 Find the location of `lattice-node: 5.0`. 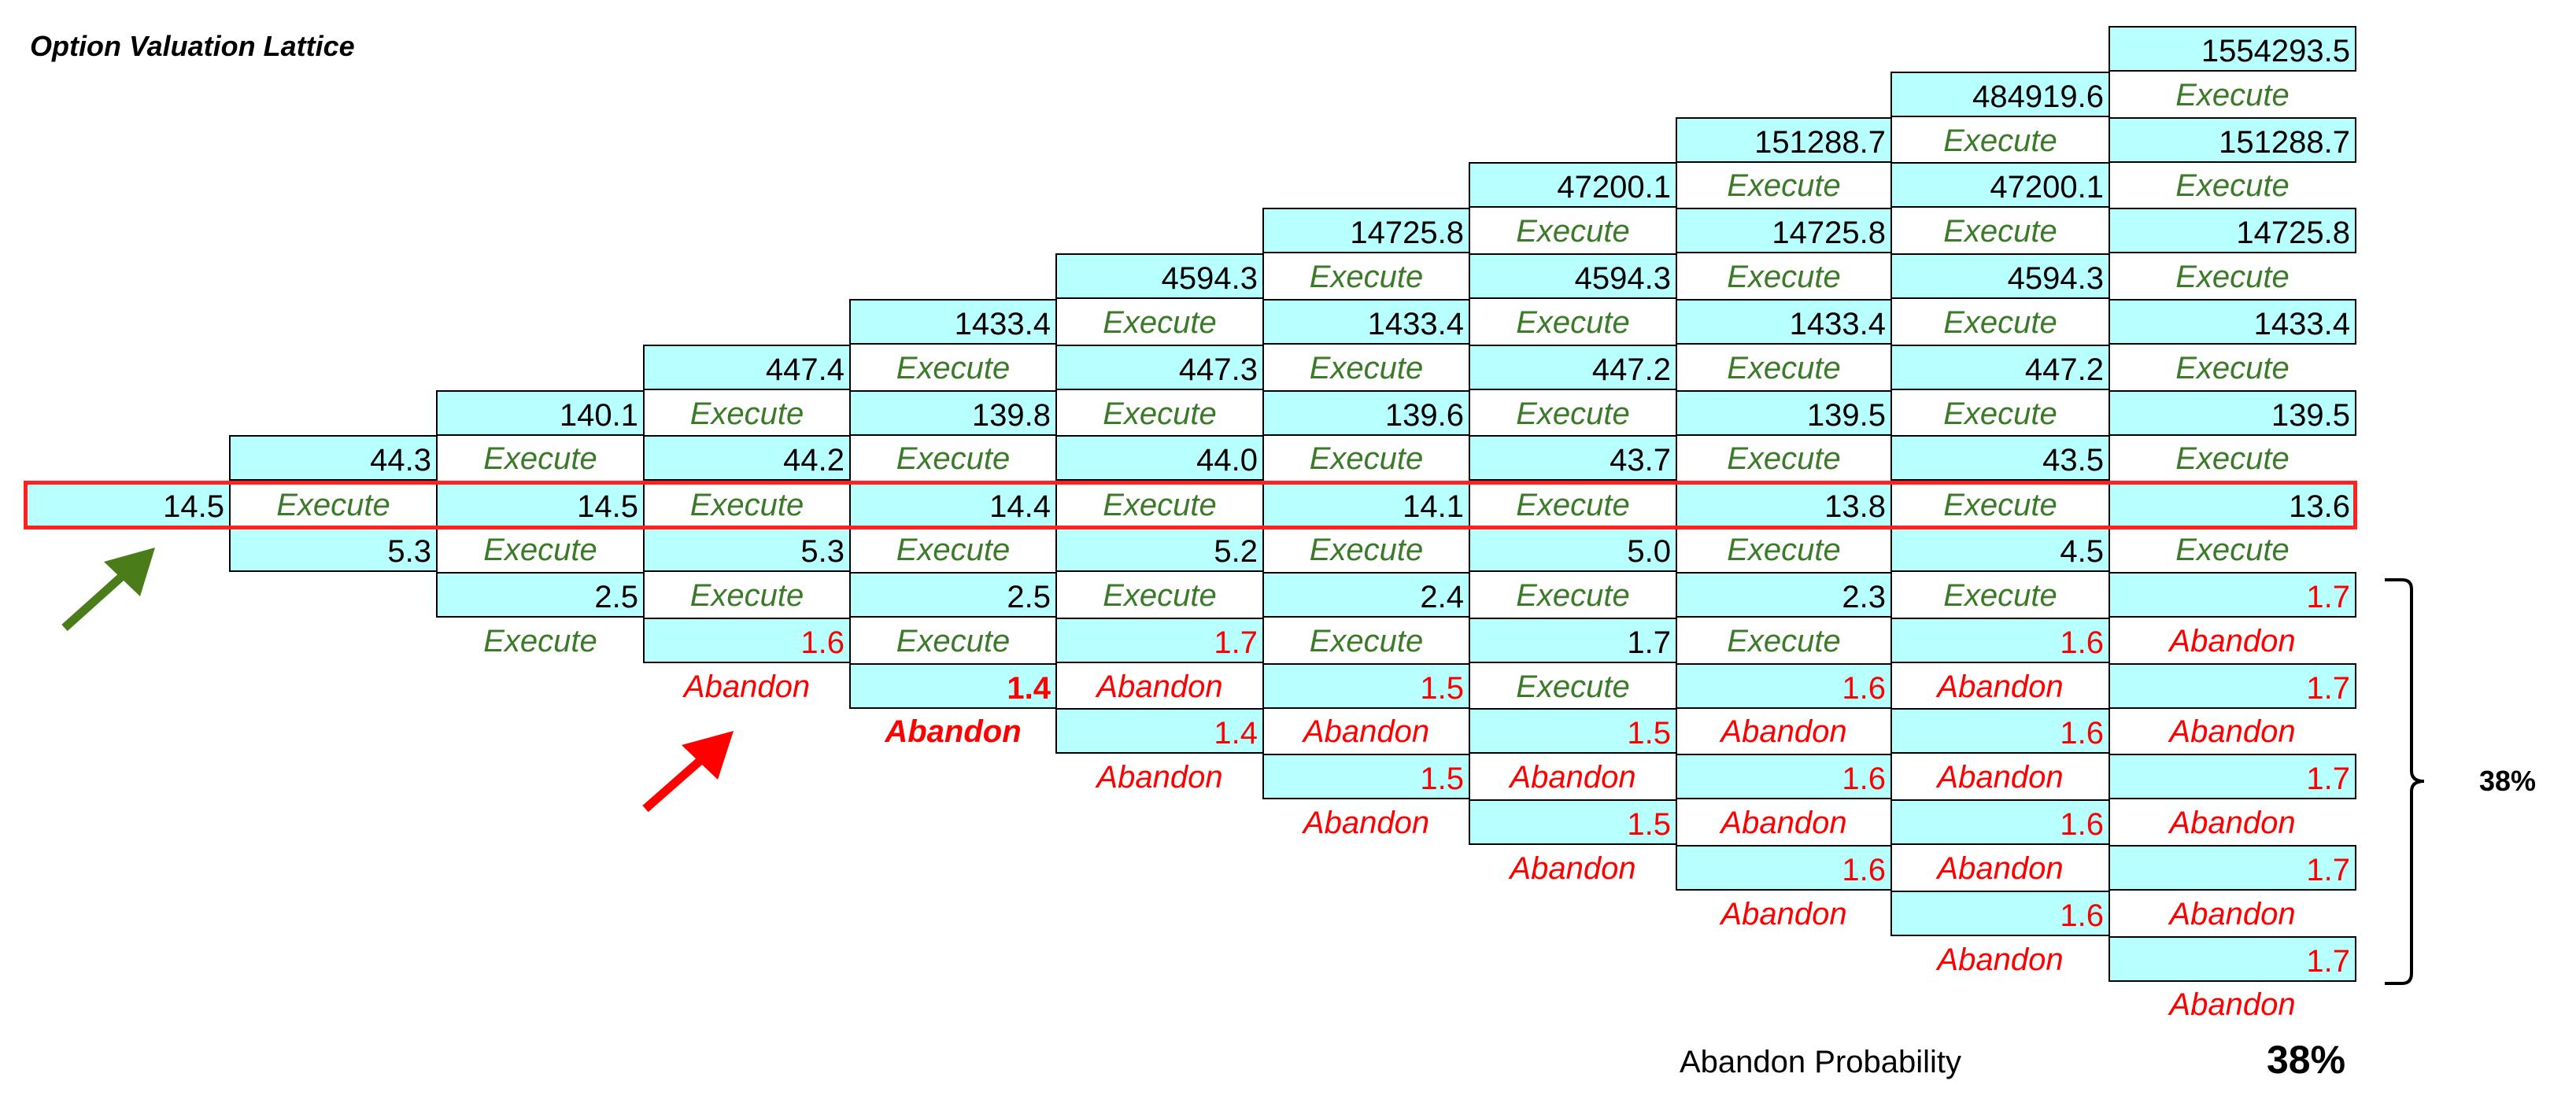

lattice-node: 5.0 is located at coordinates (1573, 549).